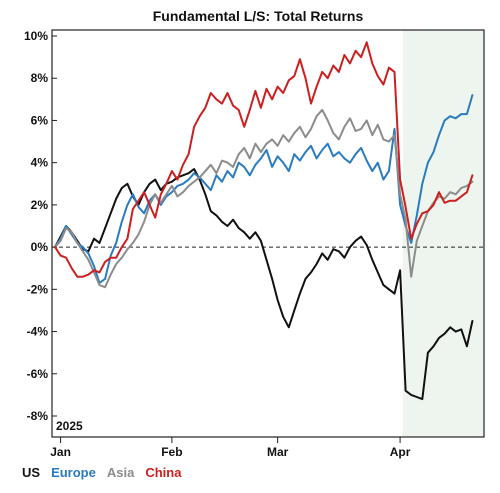 The image size is (500, 493). Describe the element at coordinates (40, 78) in the screenshot. I see `y-tick-label: 8%` at that location.